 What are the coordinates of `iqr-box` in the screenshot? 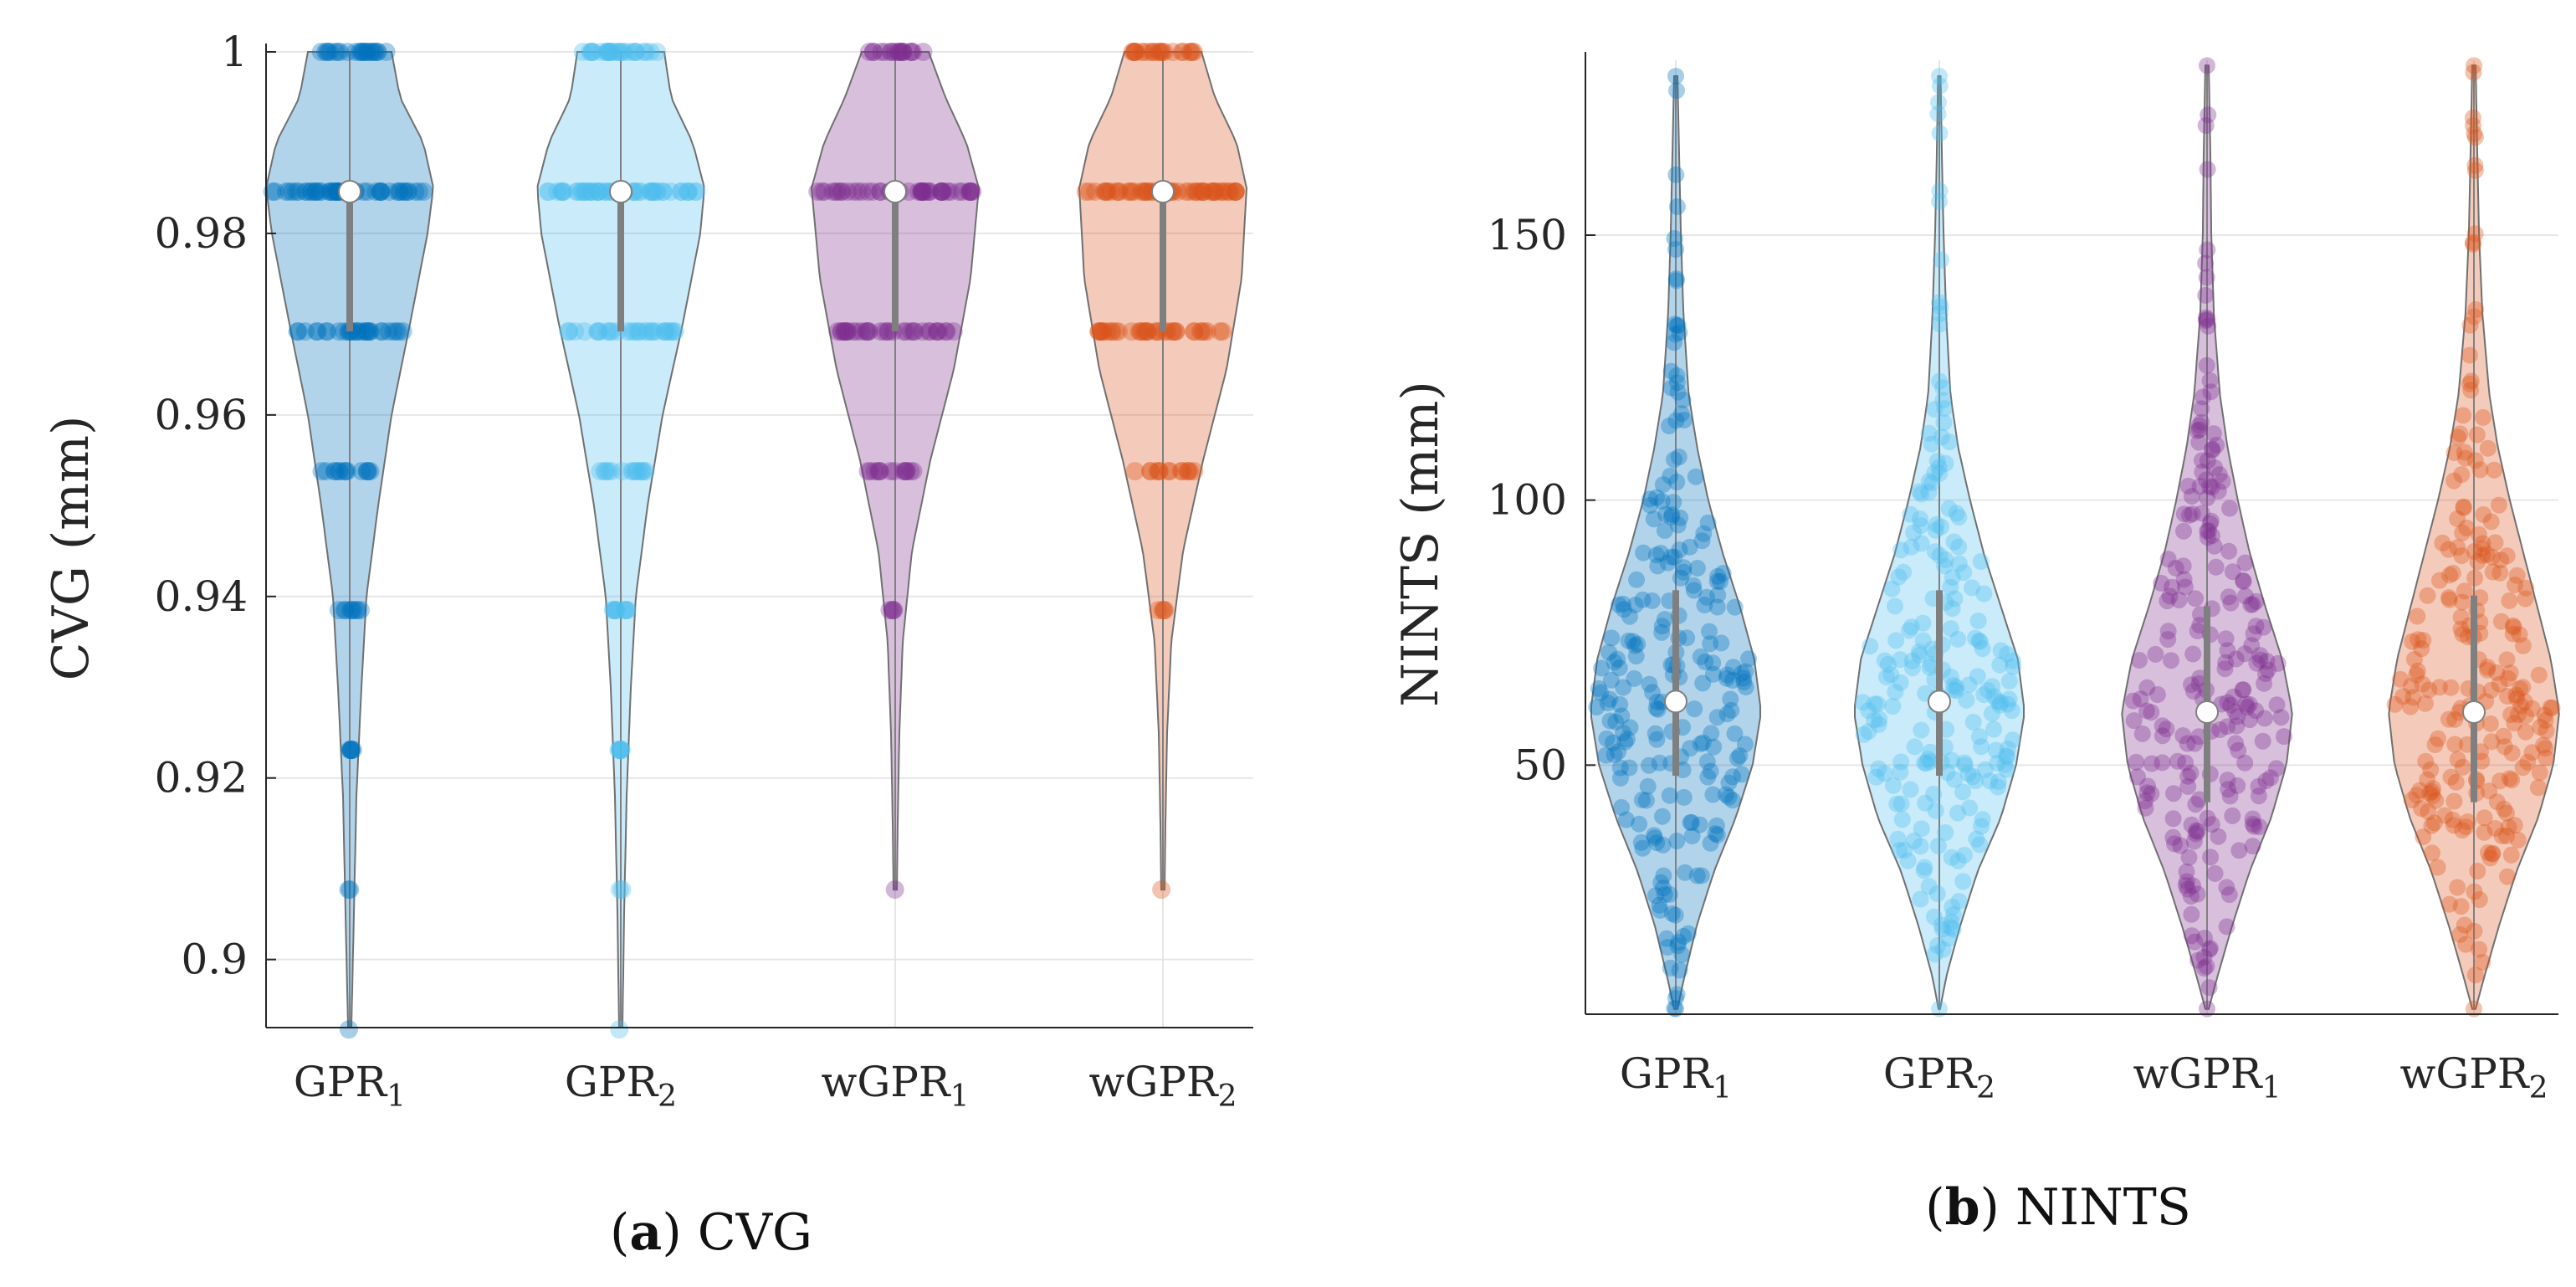 It's located at (1676, 683).